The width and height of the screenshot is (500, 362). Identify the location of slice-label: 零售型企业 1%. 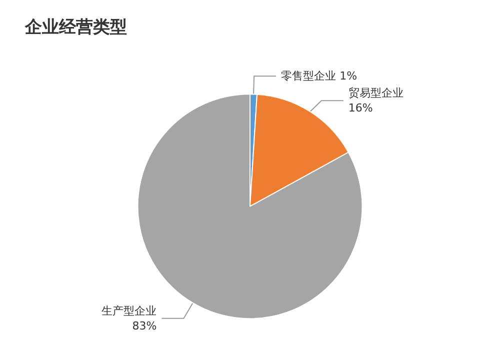
(319, 76).